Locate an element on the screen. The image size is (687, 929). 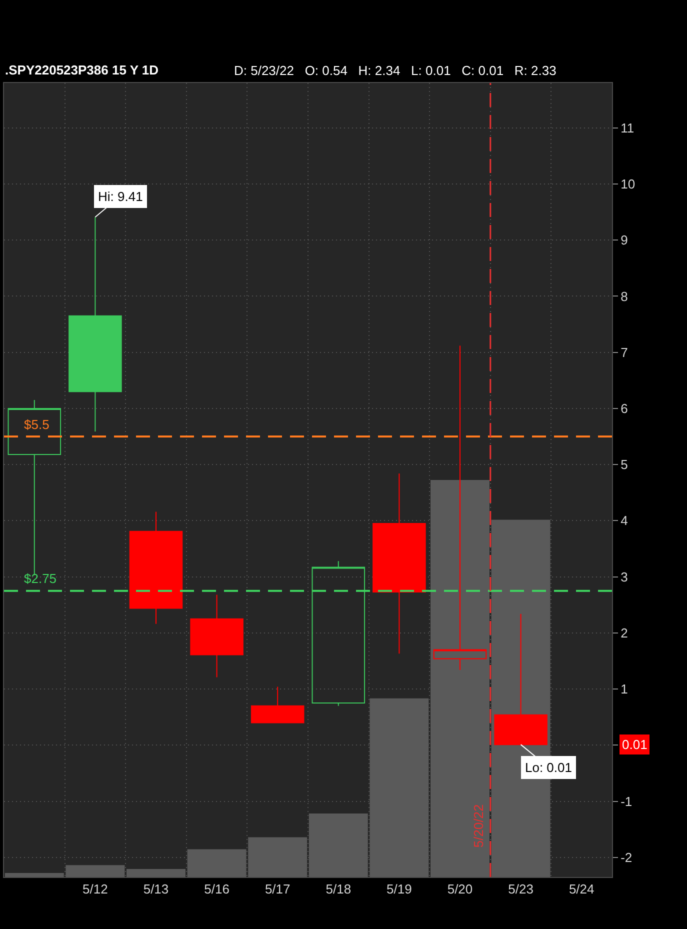
ref-line-label: $2.75 is located at coordinates (40, 578).